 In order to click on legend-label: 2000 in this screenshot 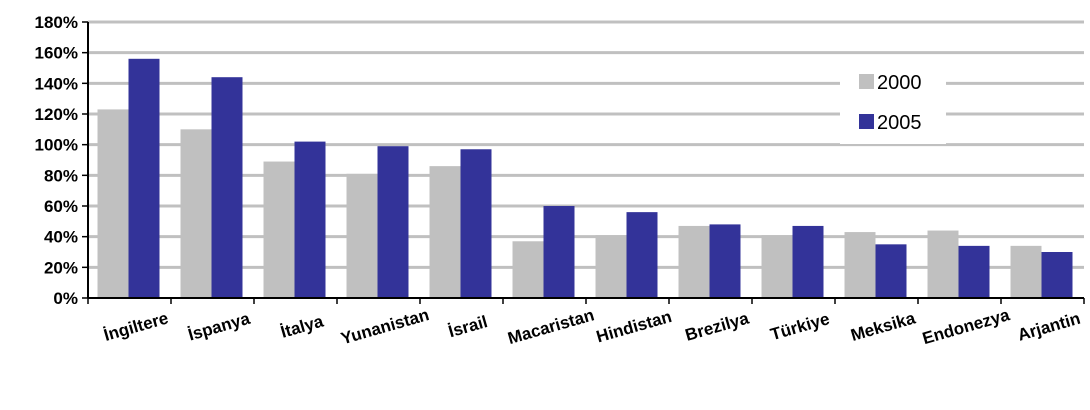, I will do `click(899, 83)`.